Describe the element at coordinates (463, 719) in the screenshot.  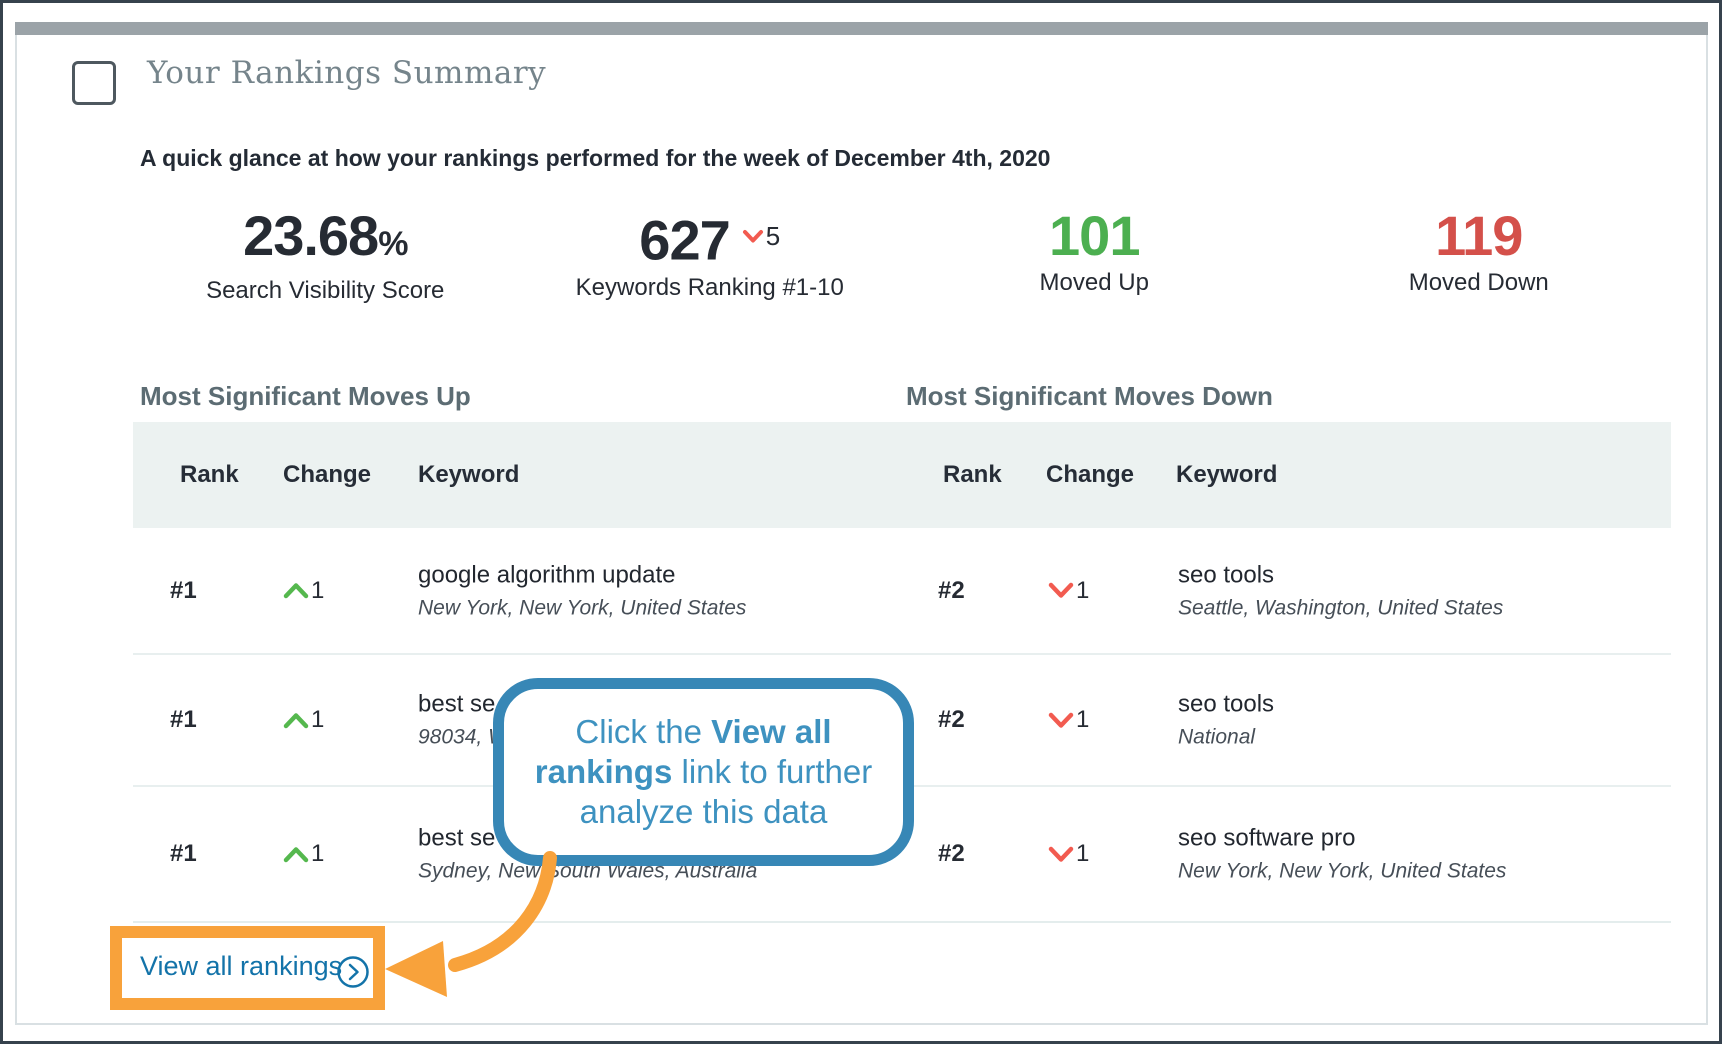
I see `keyword-cell: best se 98034, W` at that location.